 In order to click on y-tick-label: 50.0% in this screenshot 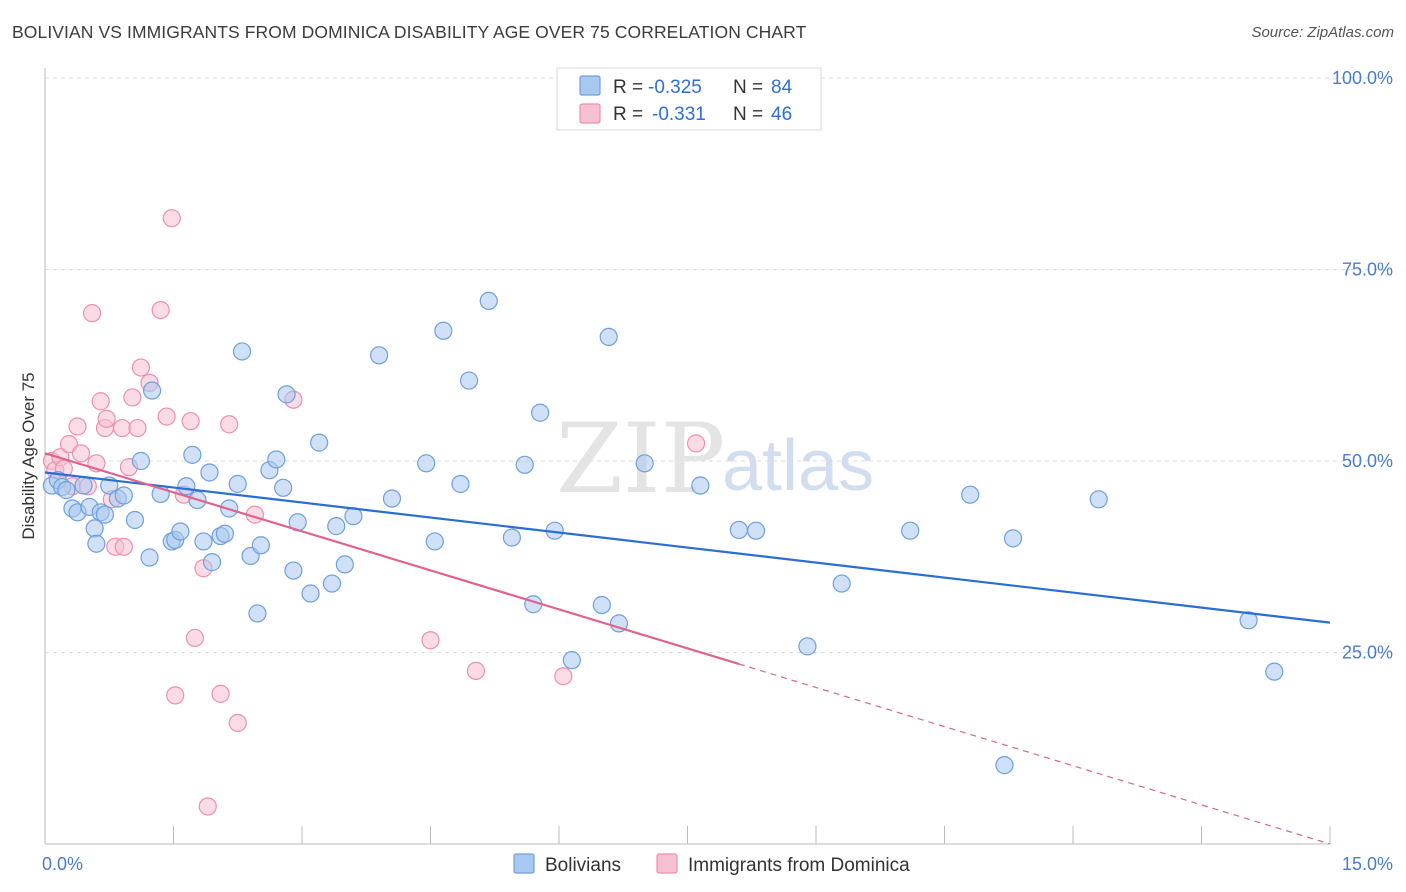, I will do `click(1367, 461)`.